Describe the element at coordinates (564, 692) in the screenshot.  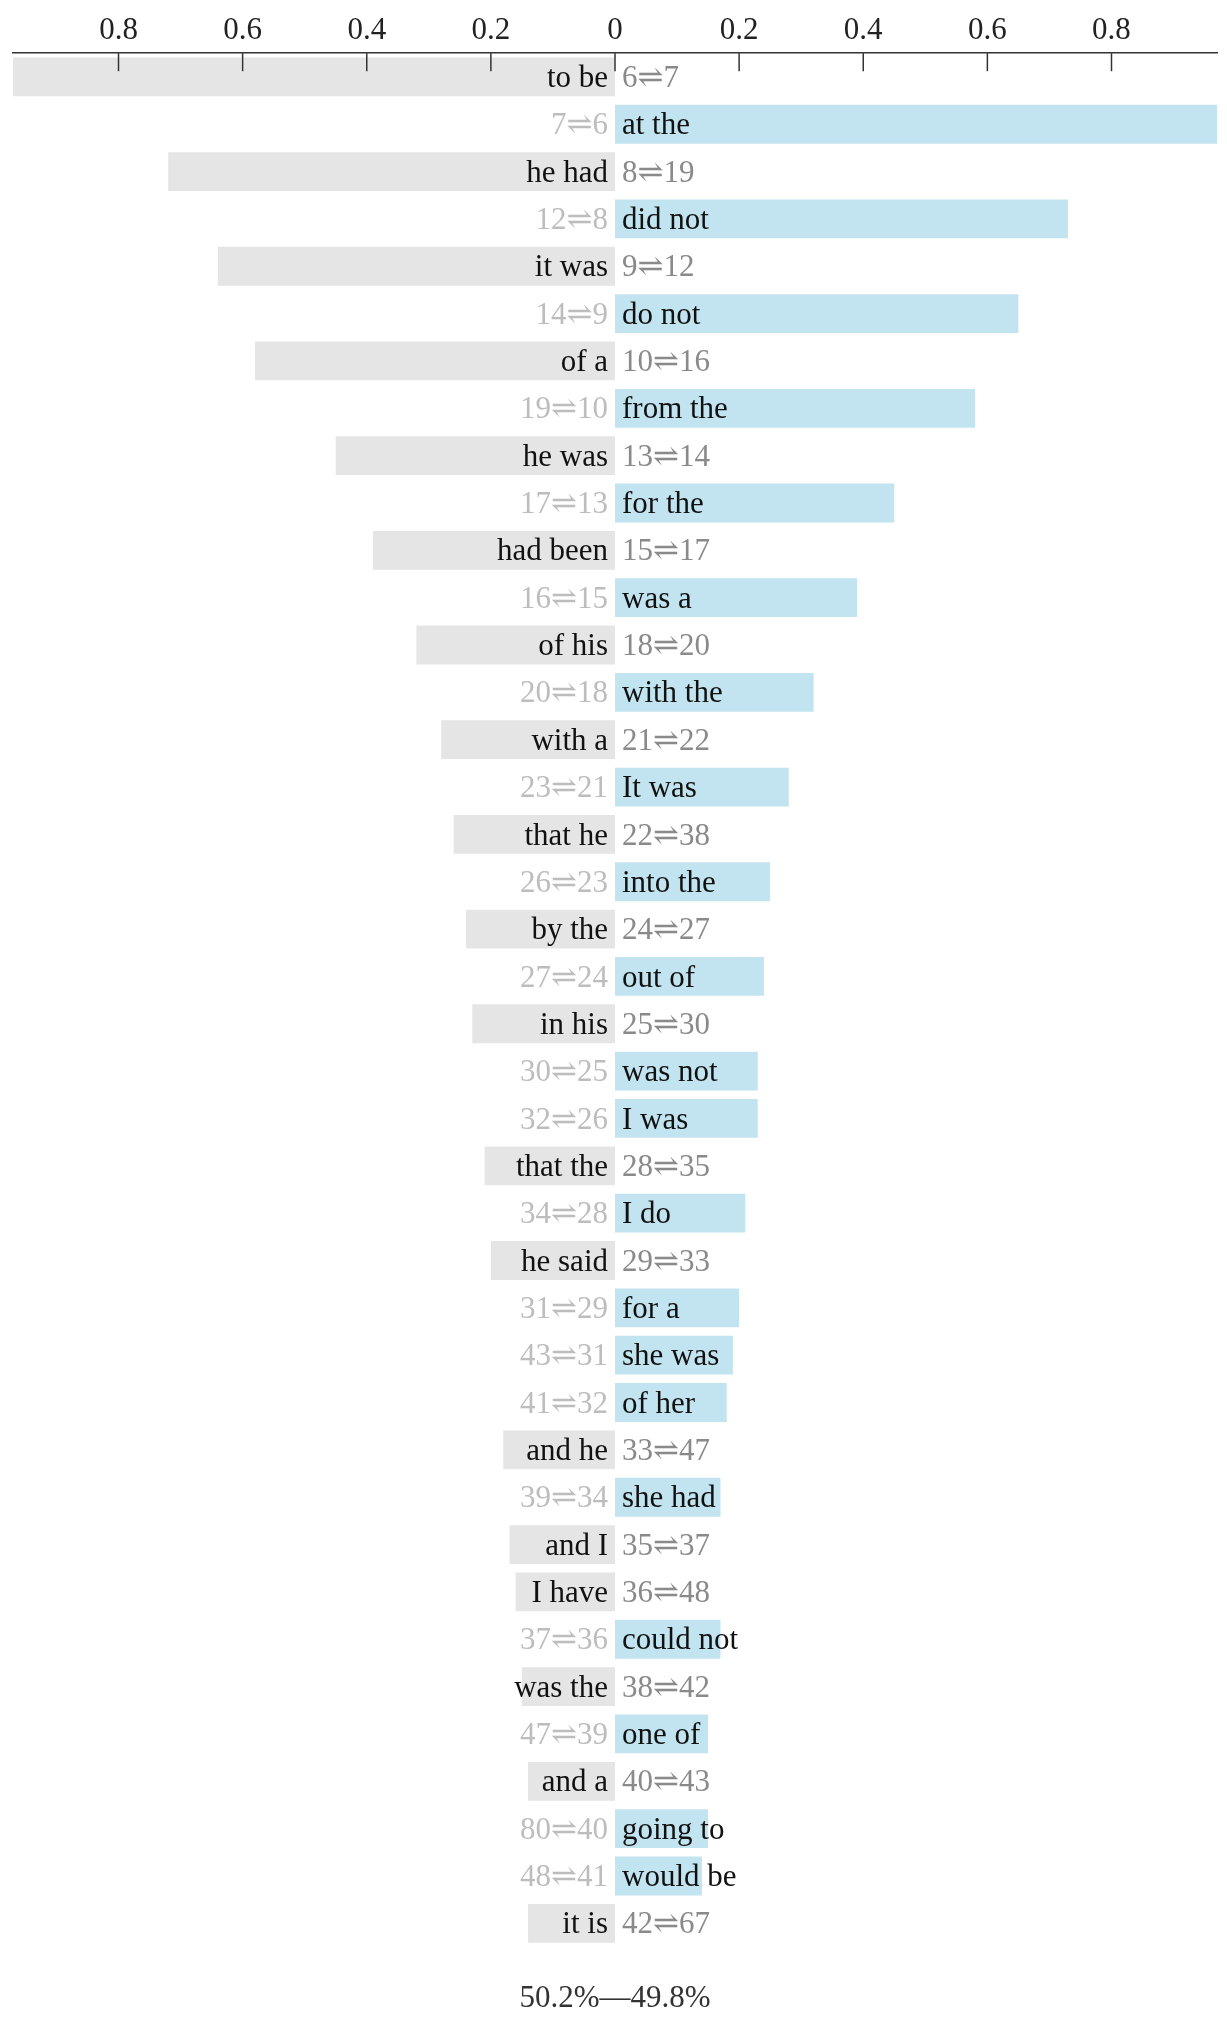
I see `annotation: 20⇌18` at that location.